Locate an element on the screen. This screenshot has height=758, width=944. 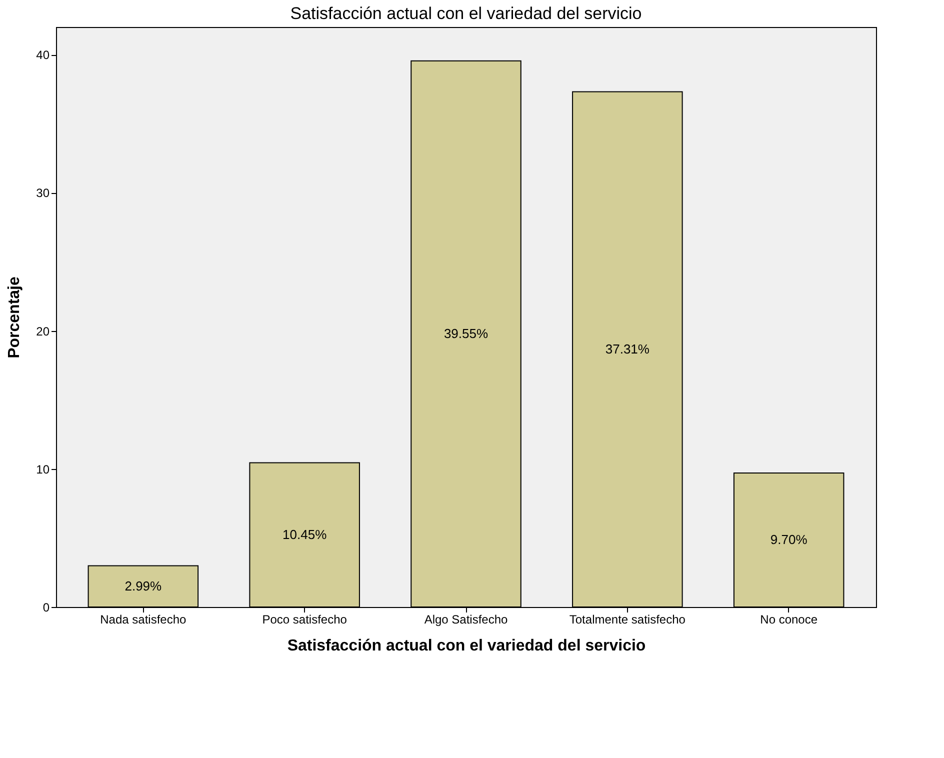
data-label: 37.31% is located at coordinates (627, 348).